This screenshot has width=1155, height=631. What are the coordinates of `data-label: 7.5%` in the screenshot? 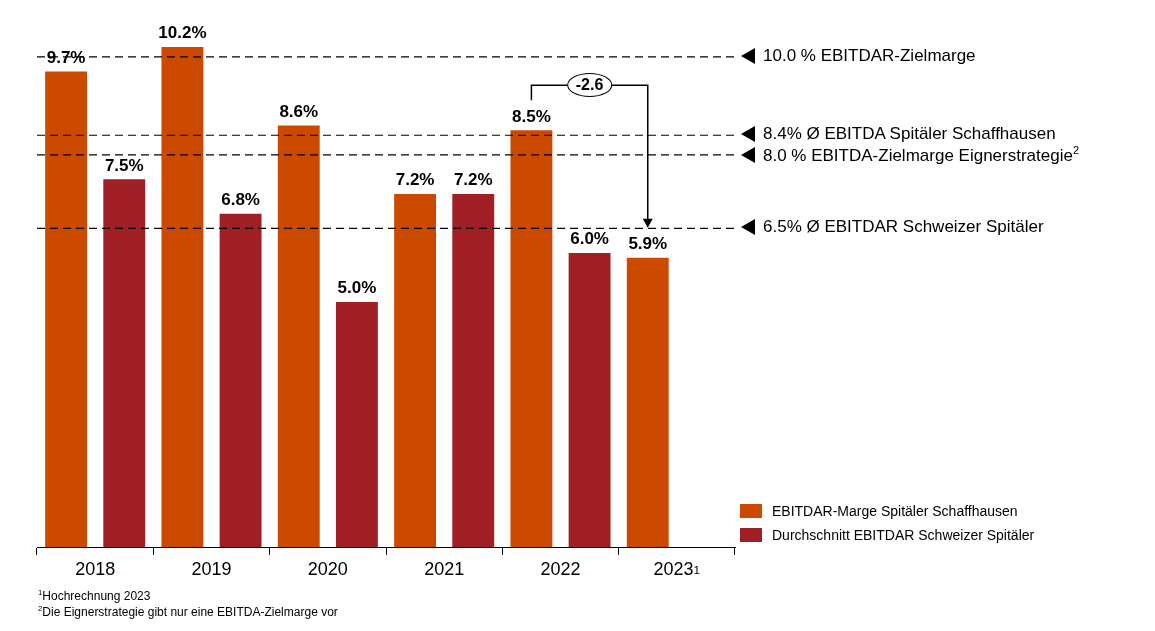 It's located at (124, 165).